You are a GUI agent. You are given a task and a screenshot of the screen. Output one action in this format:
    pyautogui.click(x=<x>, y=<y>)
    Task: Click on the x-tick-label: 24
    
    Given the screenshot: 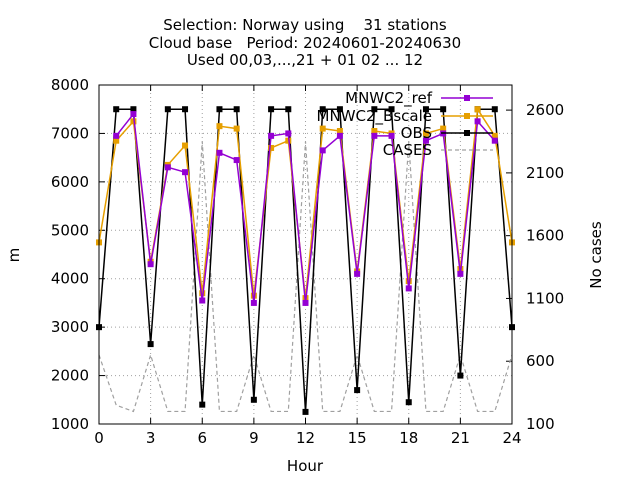 What is the action you would take?
    pyautogui.click(x=511, y=438)
    